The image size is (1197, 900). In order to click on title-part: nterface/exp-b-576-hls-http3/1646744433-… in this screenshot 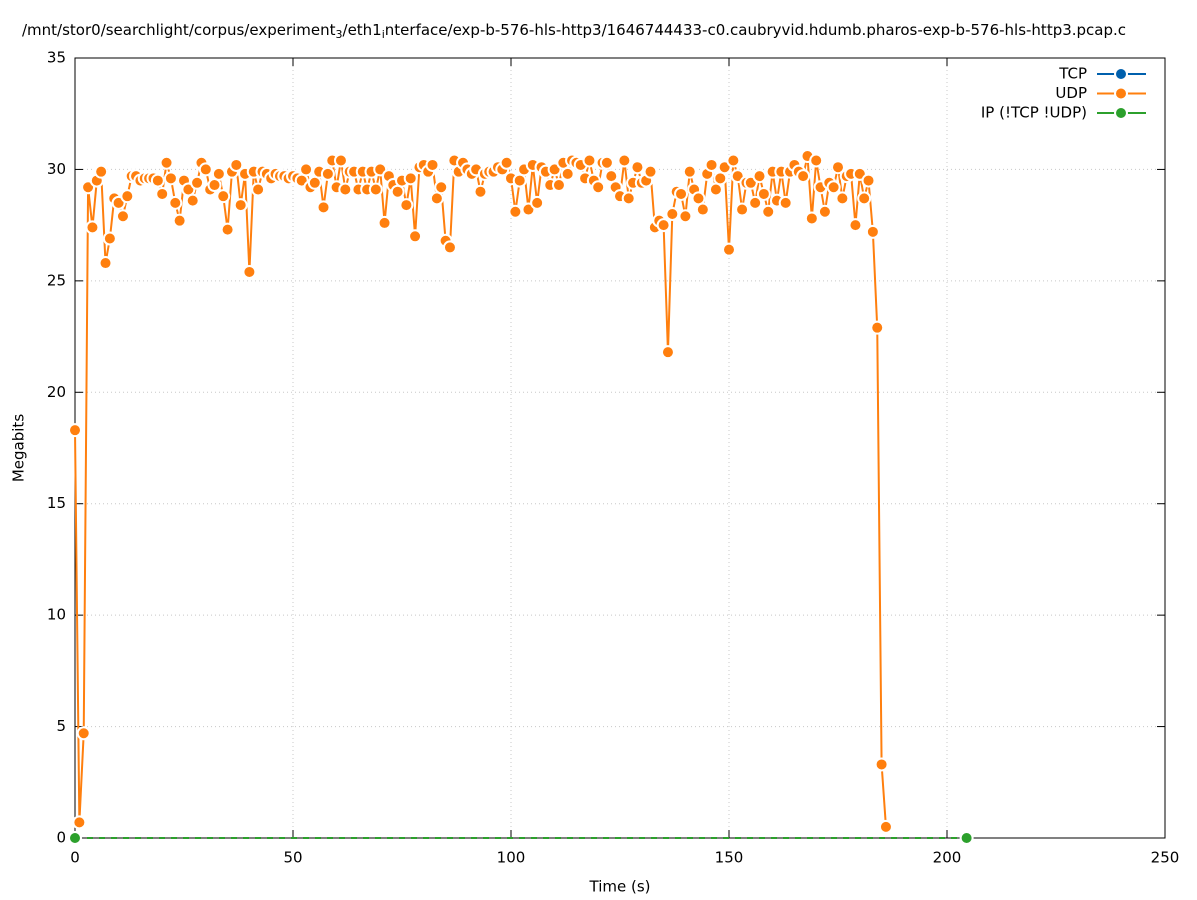, I will do `click(755, 30)`.